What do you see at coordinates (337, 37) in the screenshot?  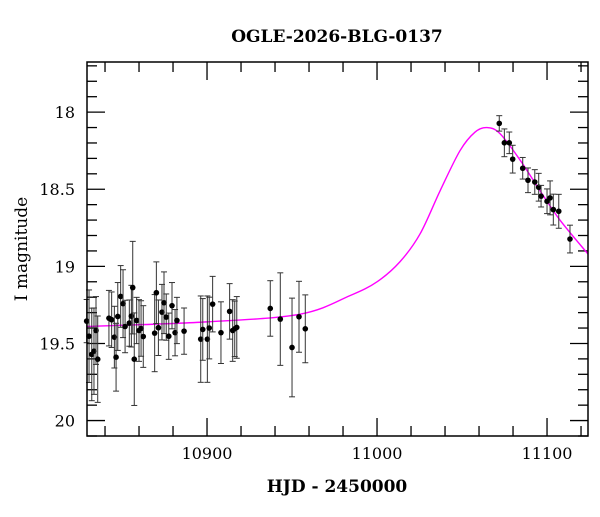 I see `chart-title: OGLE-2026-BLG-0137` at bounding box center [337, 37].